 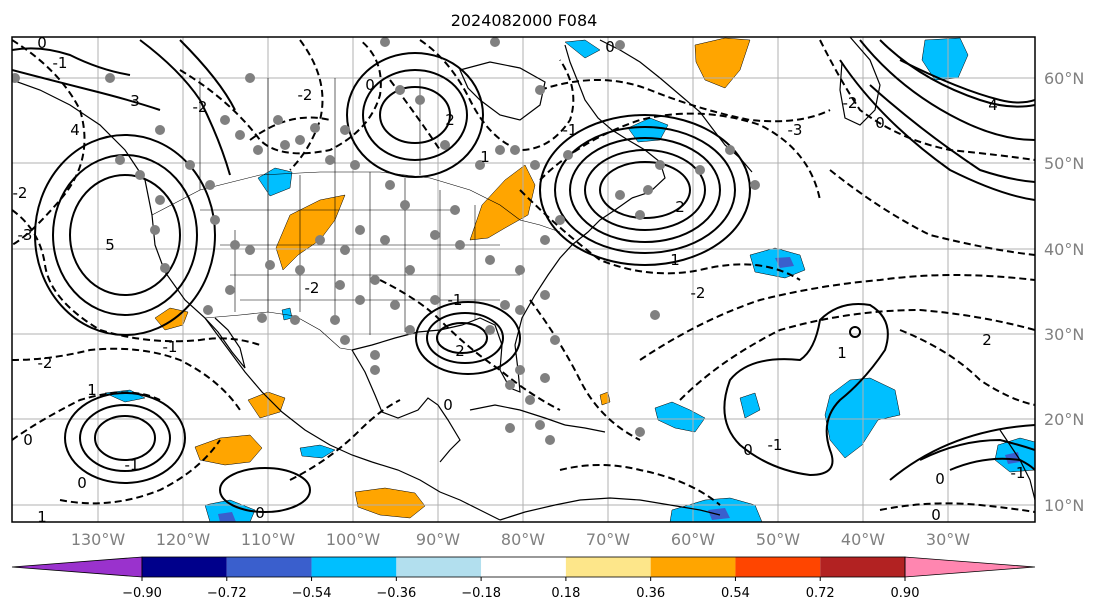 I want to click on lon-label: 110°W, so click(x=268, y=539).